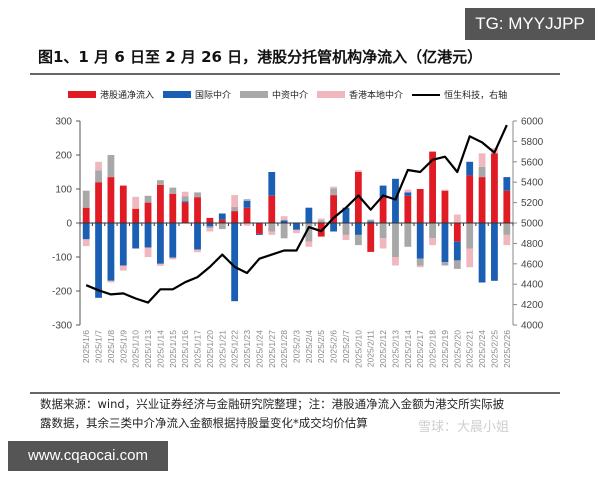 The width and height of the screenshot is (600, 480). I want to click on legend-item-international-broker: 国际中介, so click(197, 94).